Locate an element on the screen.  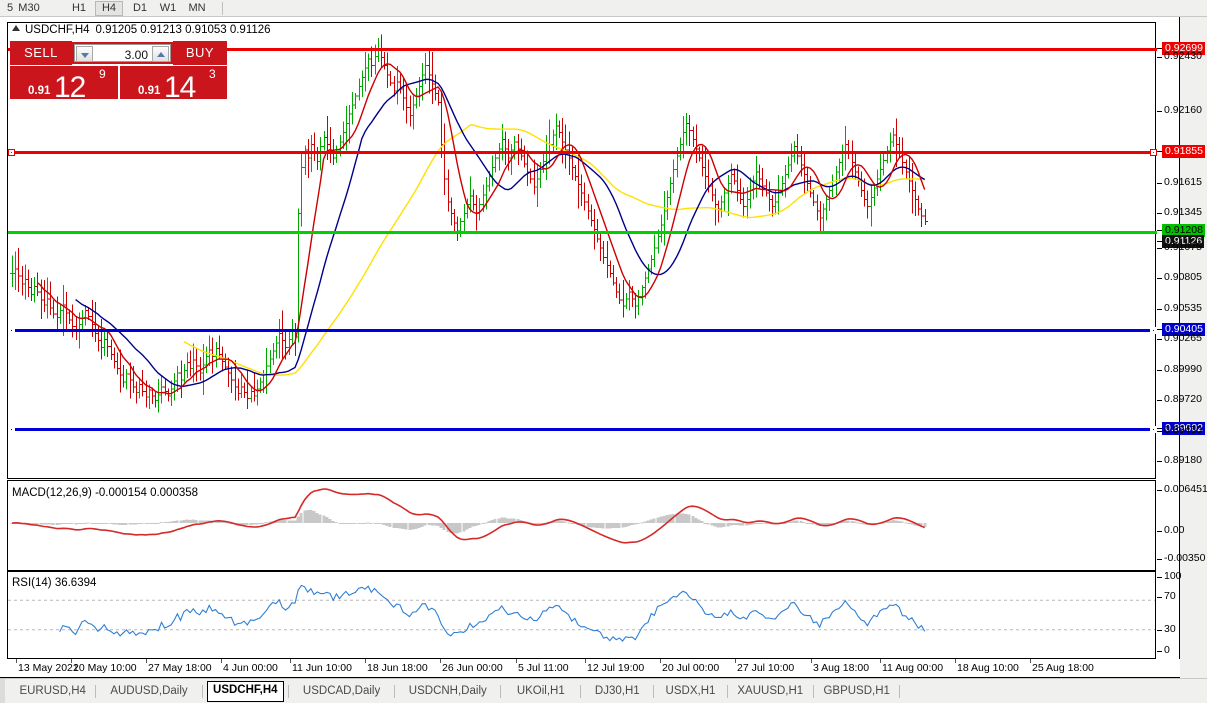
sell-price-point: 9 is located at coordinates (102, 74).